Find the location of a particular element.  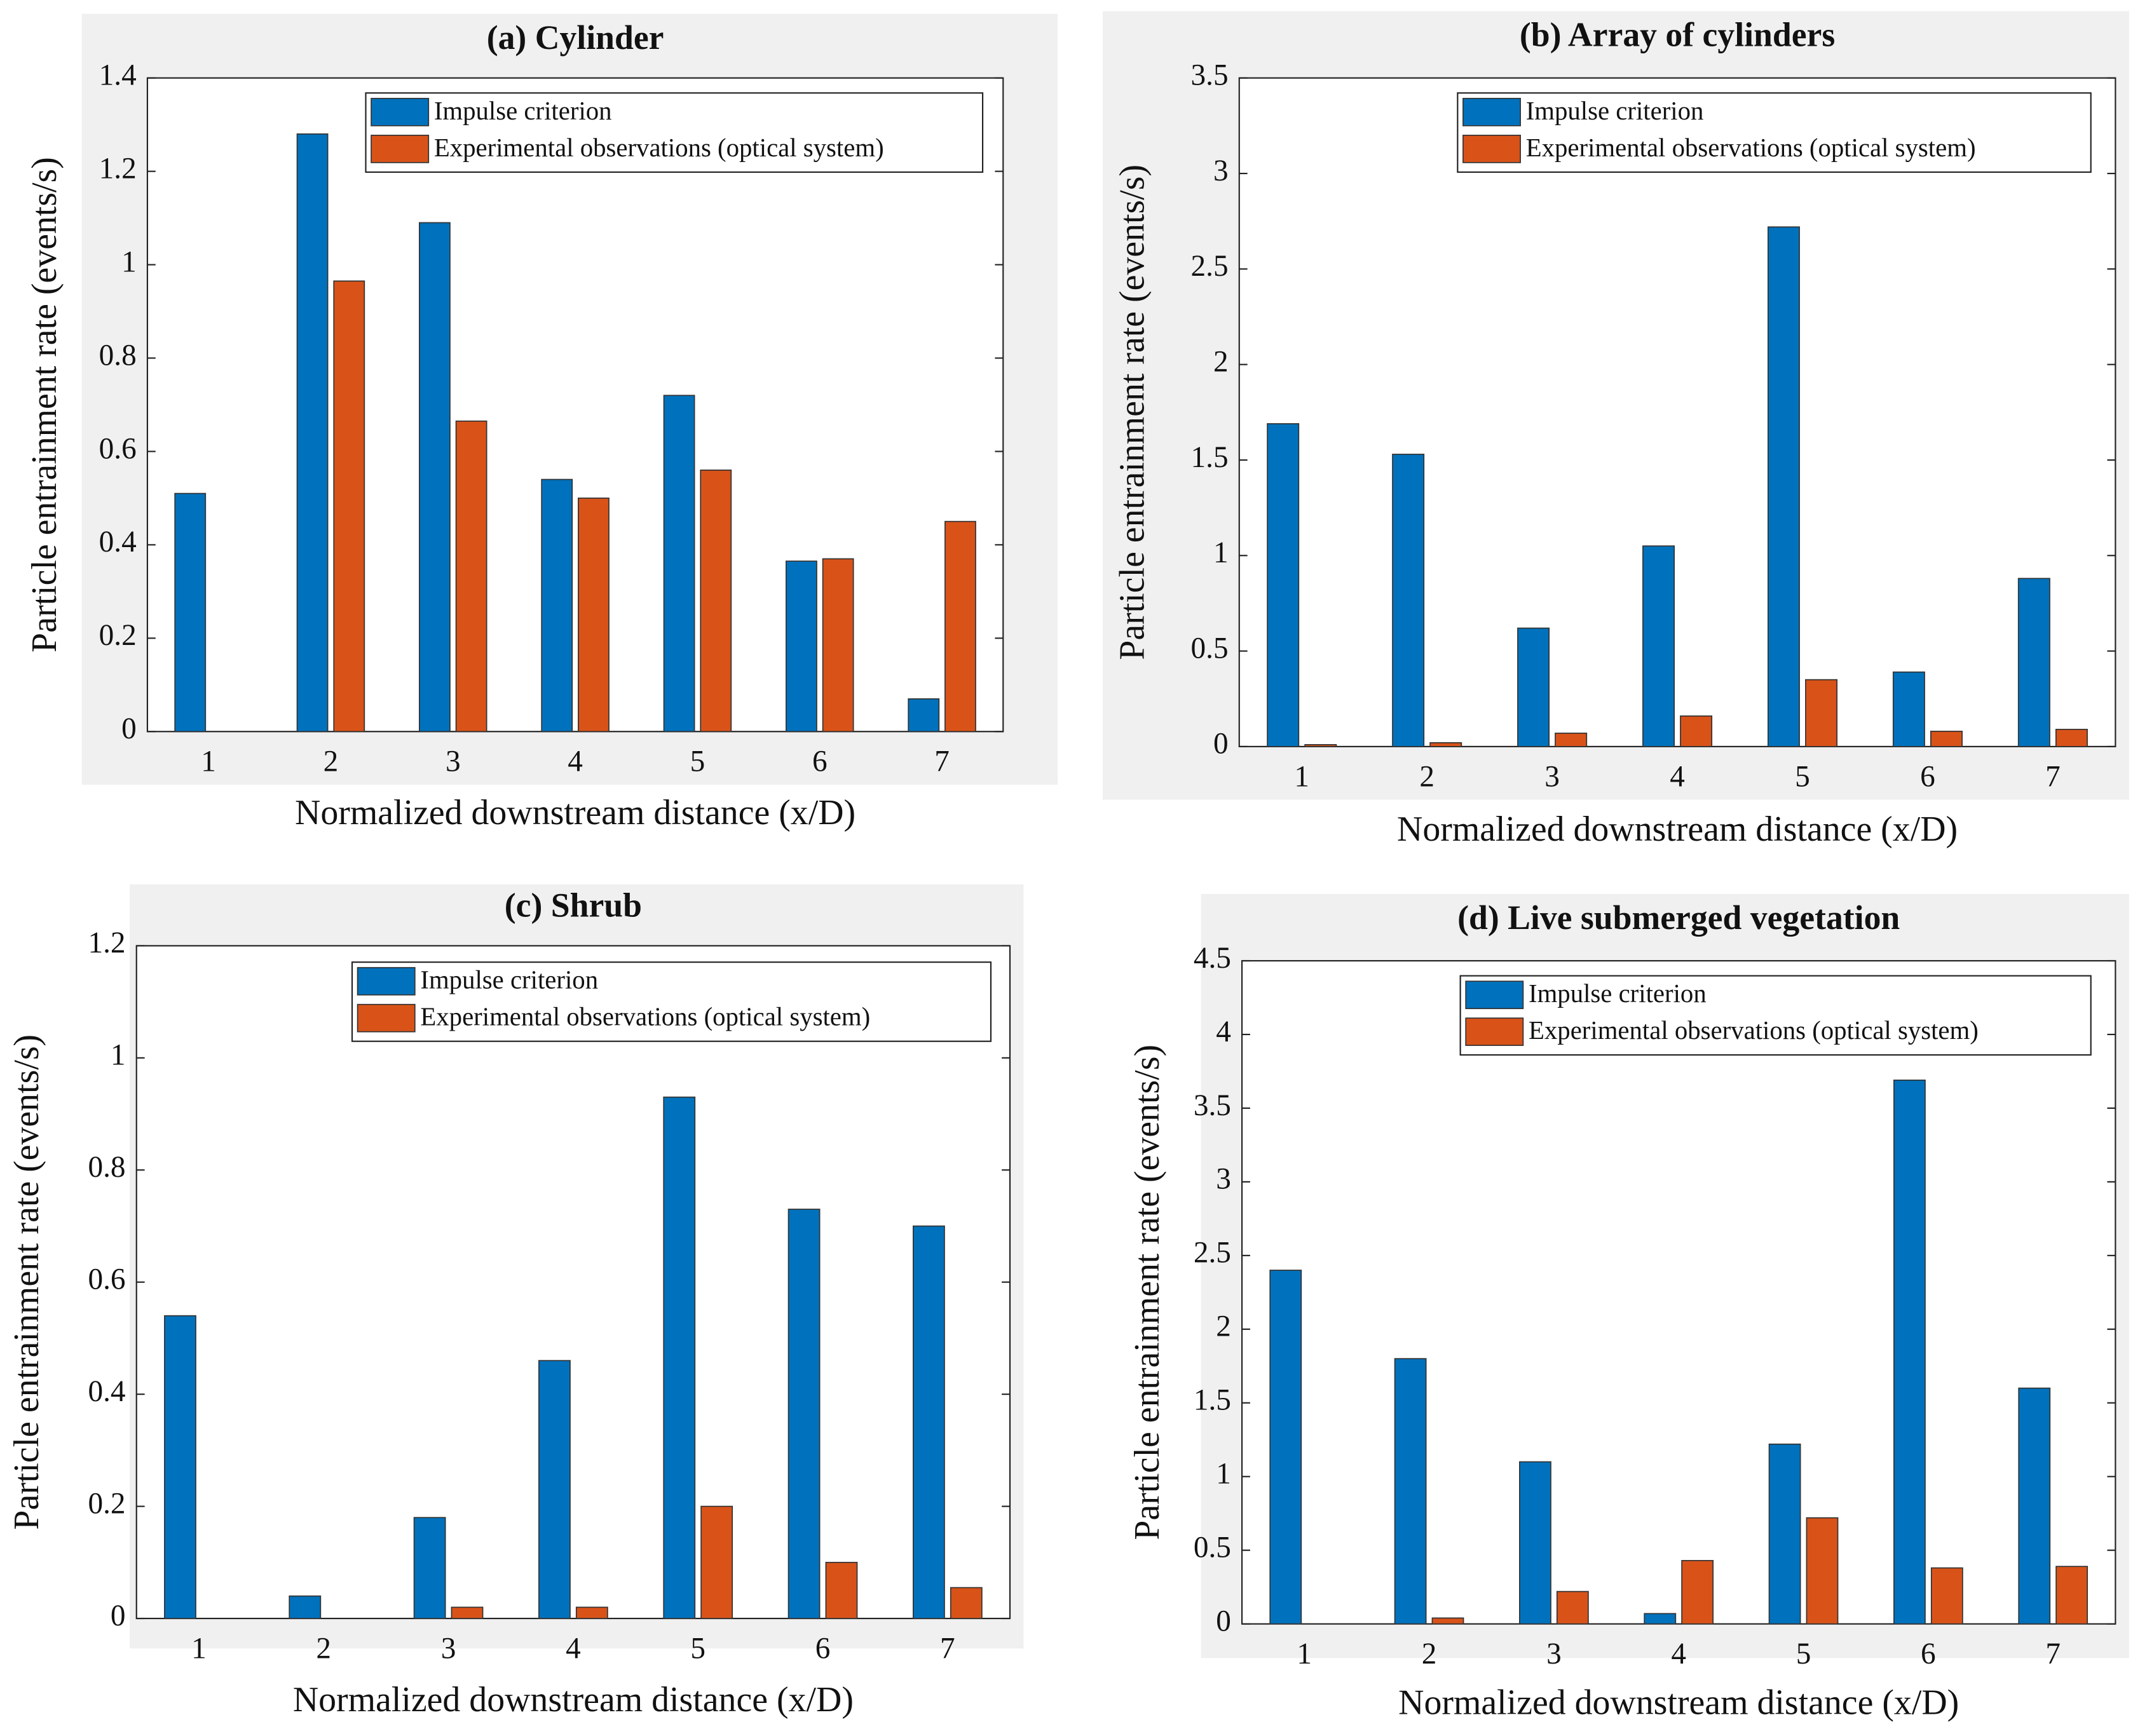

y-tick-label: 1.4 is located at coordinates (118, 75).